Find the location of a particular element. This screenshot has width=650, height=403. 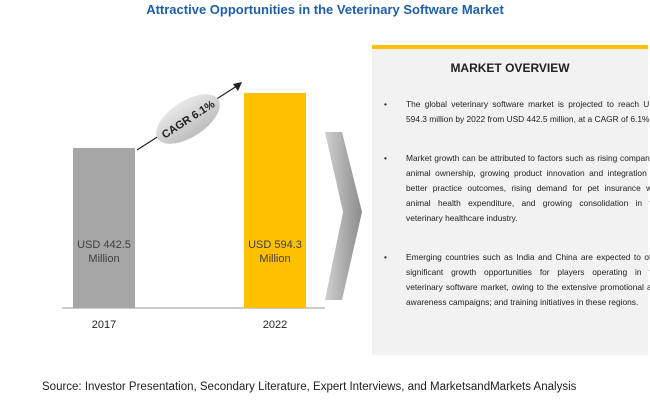

overview-title: MARKET OVERVIEW is located at coordinates (510, 68).